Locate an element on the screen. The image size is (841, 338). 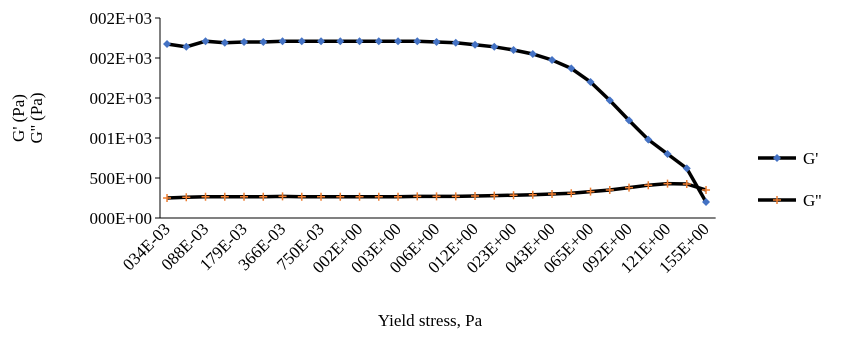
x-axis-title: Yield stress, Pa is located at coordinates (430, 320).